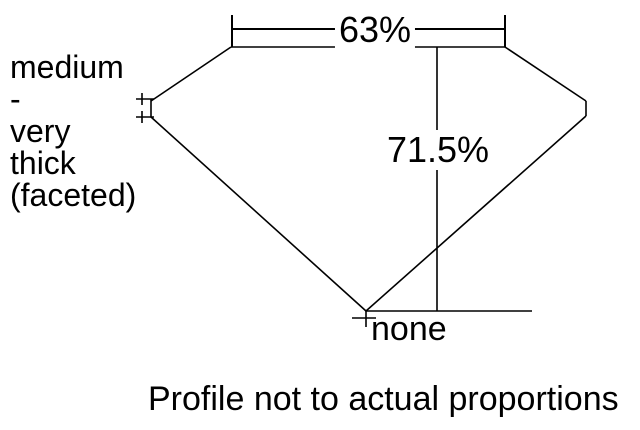 Image resolution: width=640 pixels, height=430 pixels. I want to click on depth-percentage-label: 71.5%, so click(438, 150).